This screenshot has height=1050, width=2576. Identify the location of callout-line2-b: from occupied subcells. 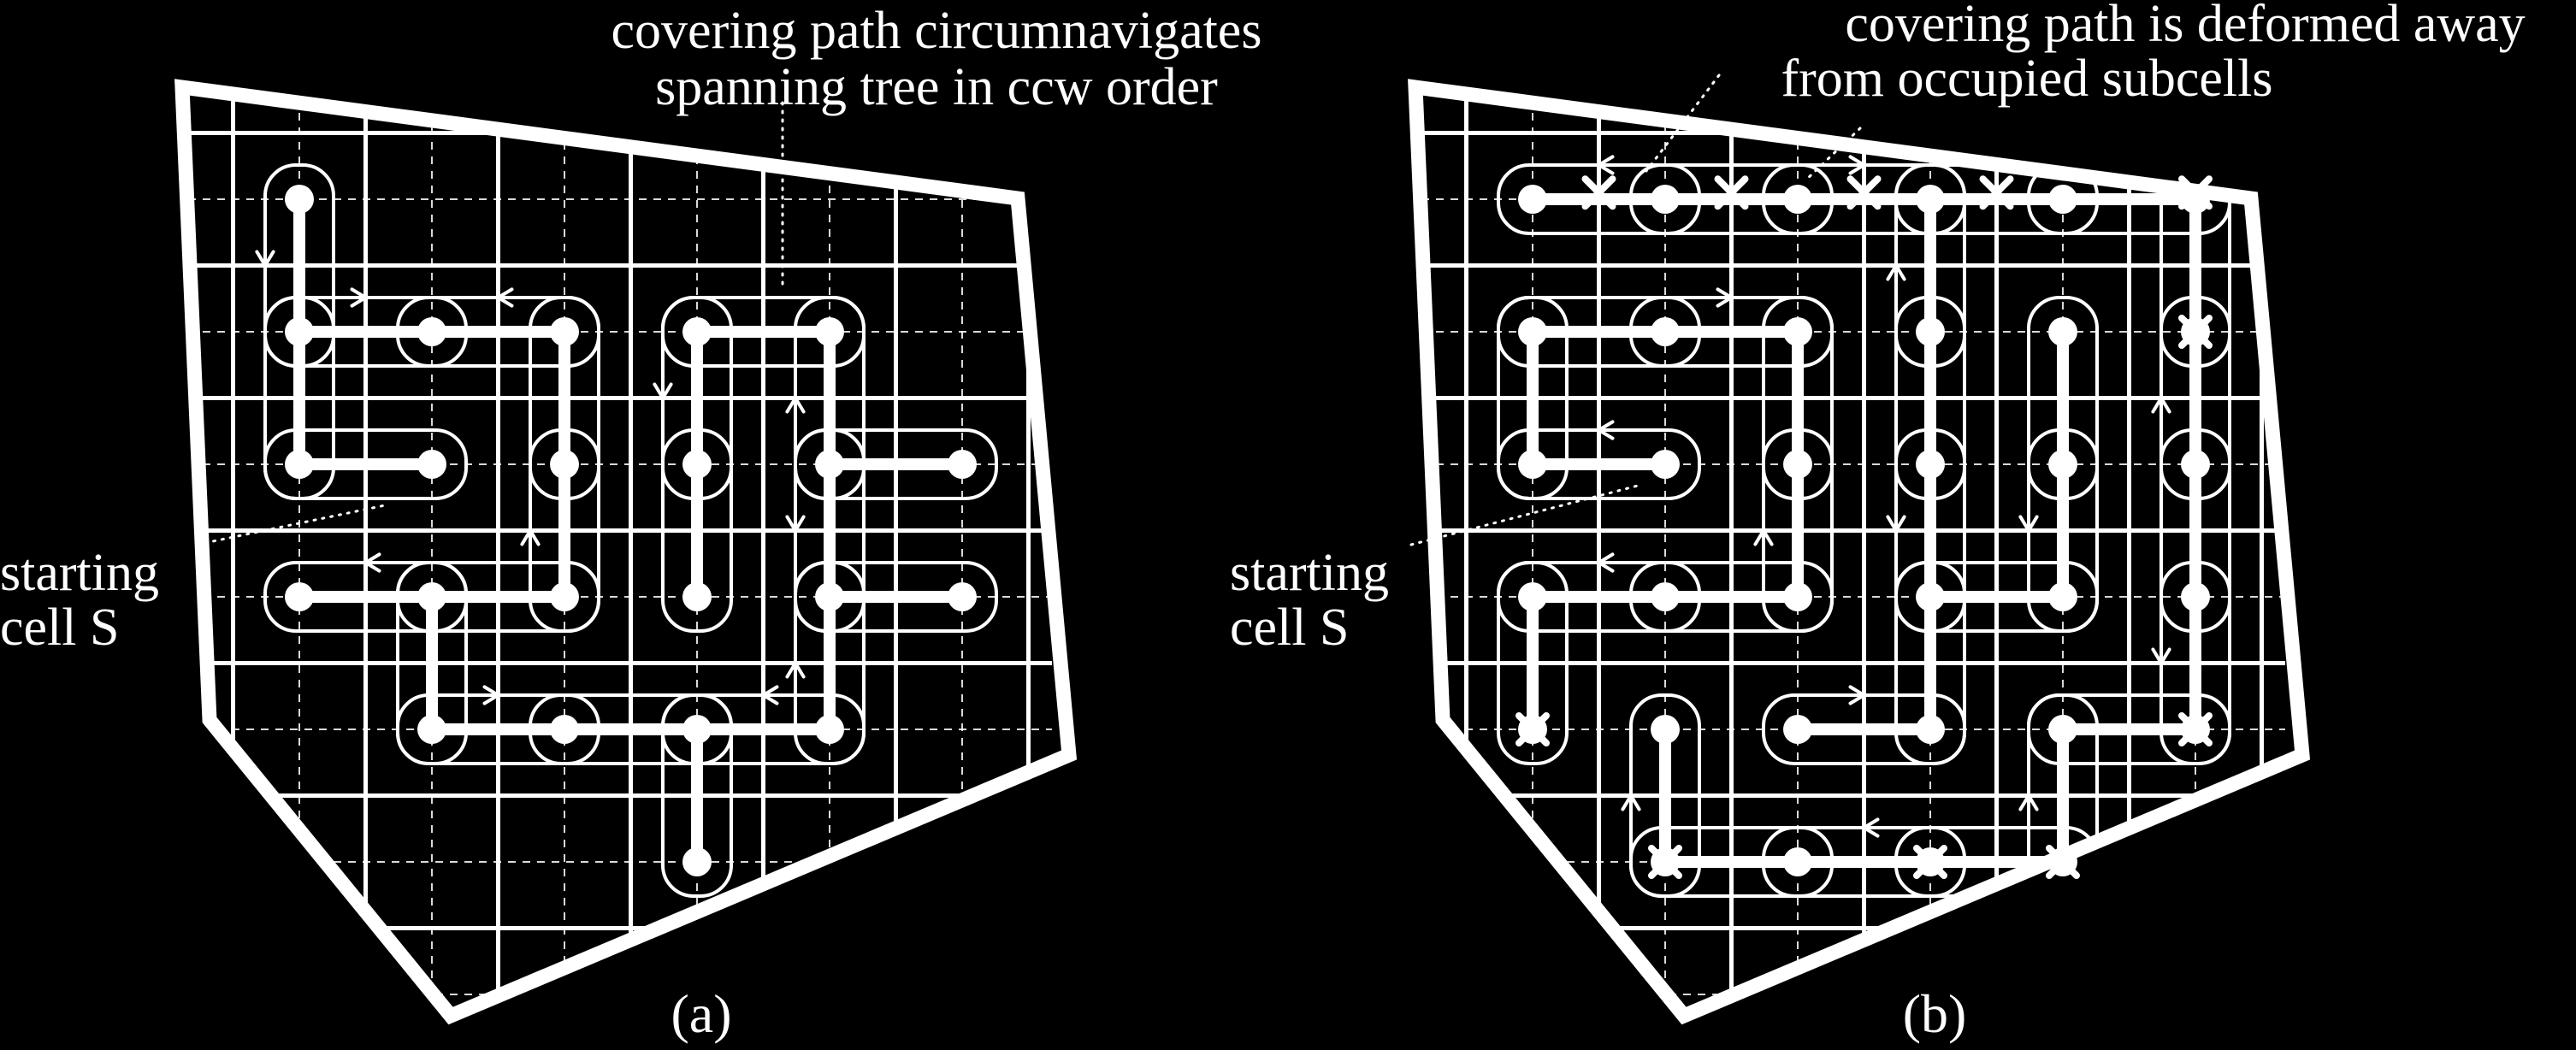
(2026, 79).